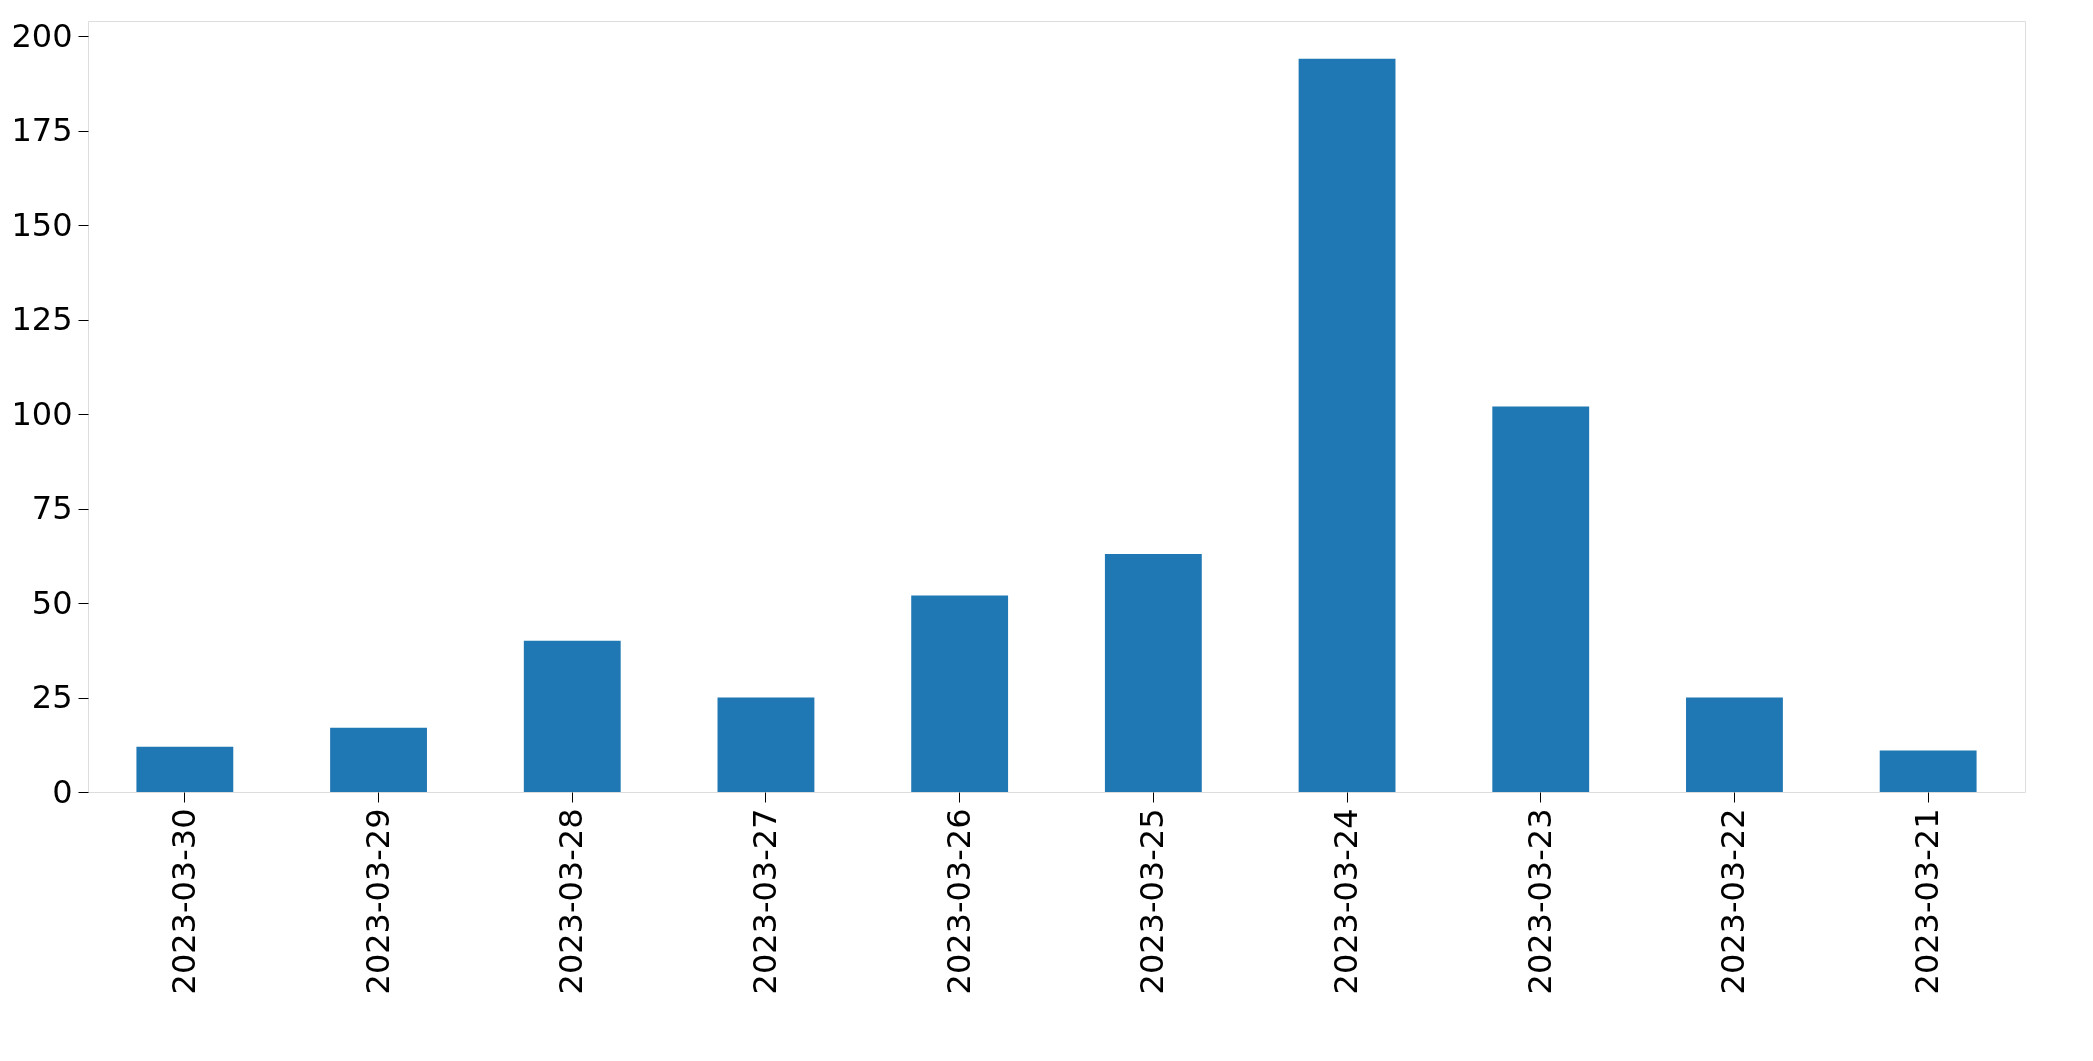 The height and width of the screenshot is (1061, 2093). What do you see at coordinates (1346, 901) in the screenshot?
I see `x-tick-label: 2023-03-24` at bounding box center [1346, 901].